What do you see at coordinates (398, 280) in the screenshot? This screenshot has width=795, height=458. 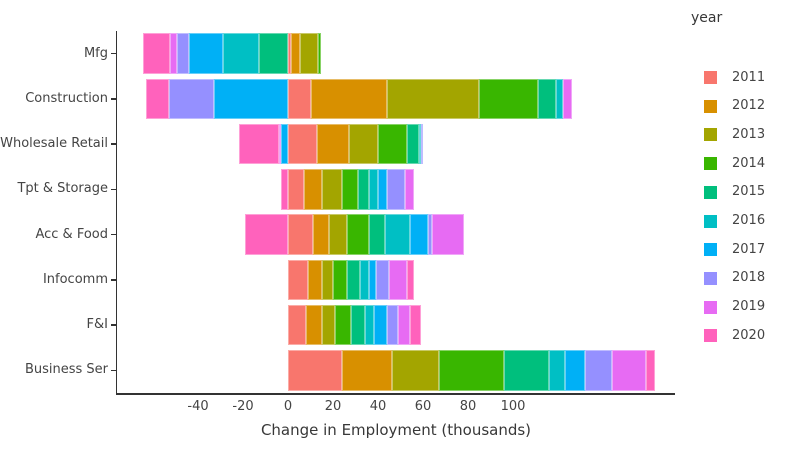 I see `bar-segment-infocomm-2019` at bounding box center [398, 280].